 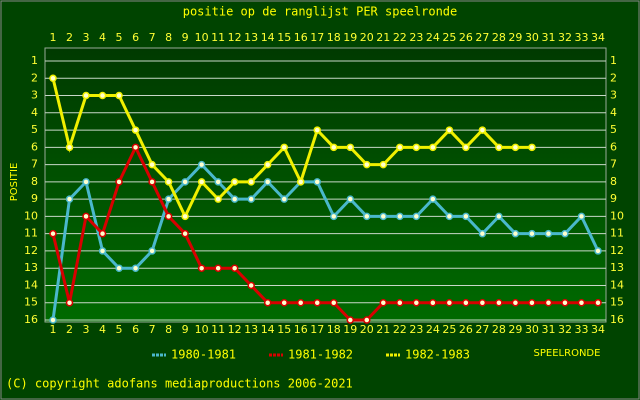 What do you see at coordinates (86, 329) in the screenshot?
I see `x-tick-label: 3` at bounding box center [86, 329].